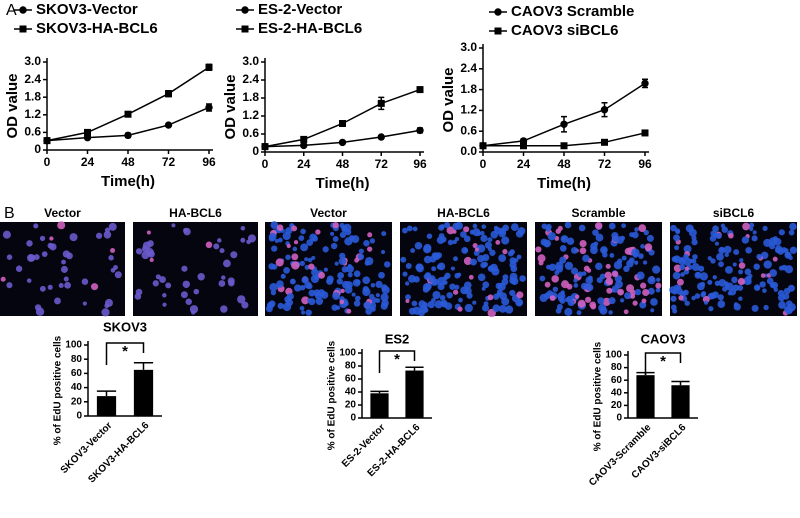 The image size is (800, 518). Describe the element at coordinates (169, 162) in the screenshot. I see `x-tick-label: 72` at that location.